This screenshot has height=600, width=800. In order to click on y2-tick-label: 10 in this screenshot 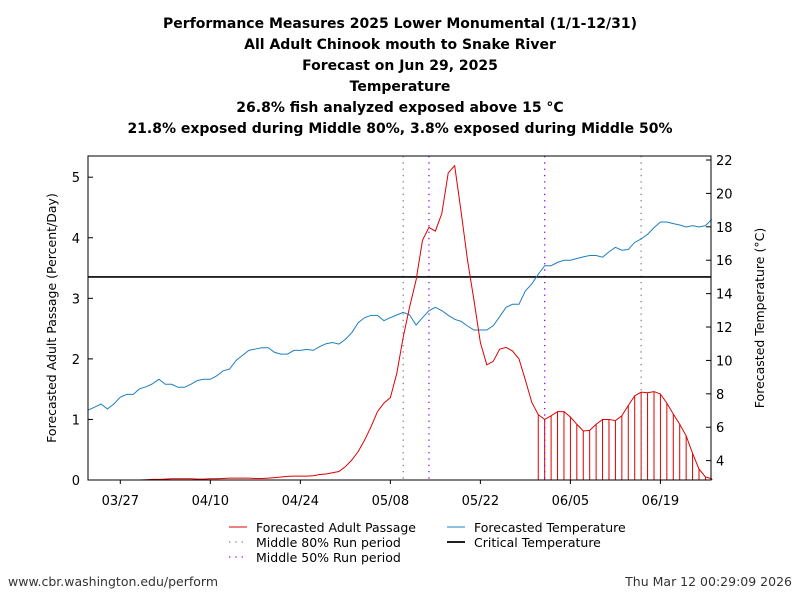, I will do `click(724, 361)`.